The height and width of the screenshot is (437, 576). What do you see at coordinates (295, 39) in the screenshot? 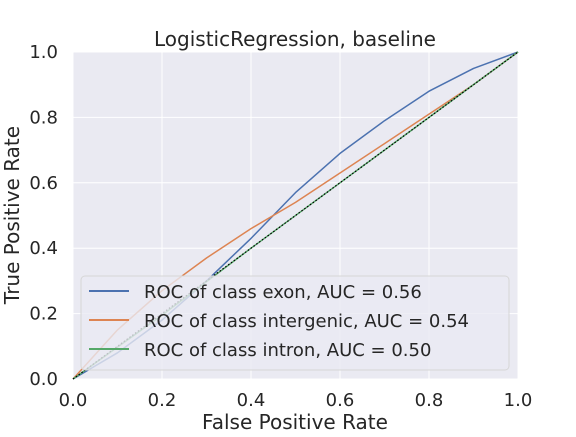
I see `chart-title: LogisticRegression, baseline` at bounding box center [295, 39].